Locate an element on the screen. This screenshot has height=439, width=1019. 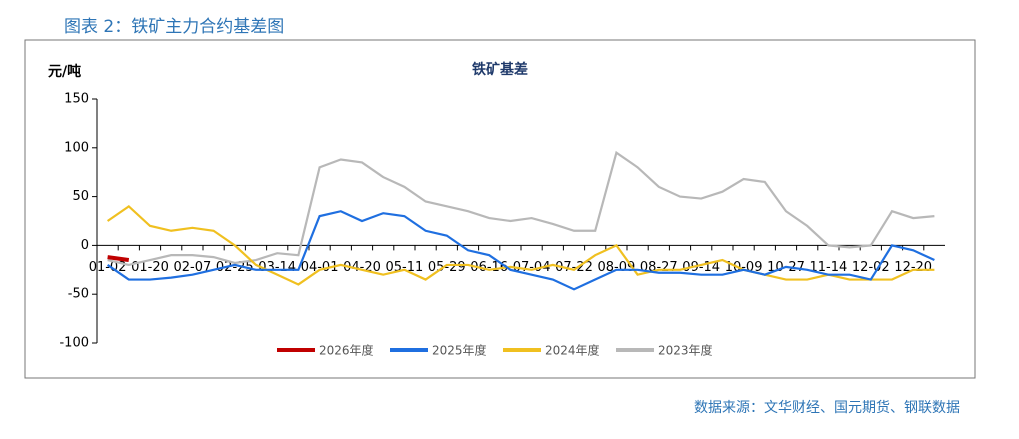
x-tick-label: 06-16 is located at coordinates (489, 267).